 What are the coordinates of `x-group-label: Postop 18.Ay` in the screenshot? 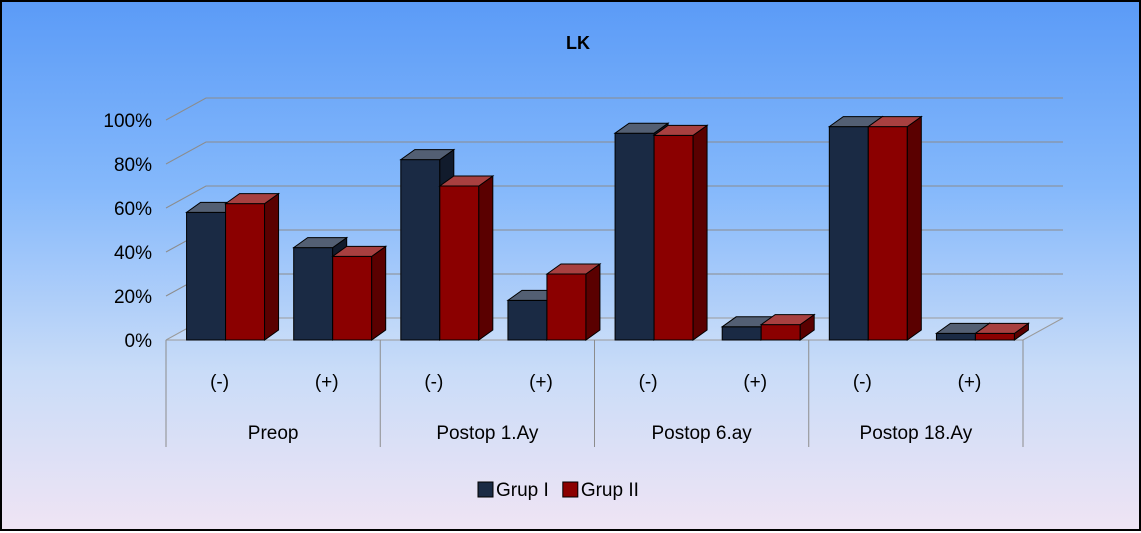 It's located at (916, 433).